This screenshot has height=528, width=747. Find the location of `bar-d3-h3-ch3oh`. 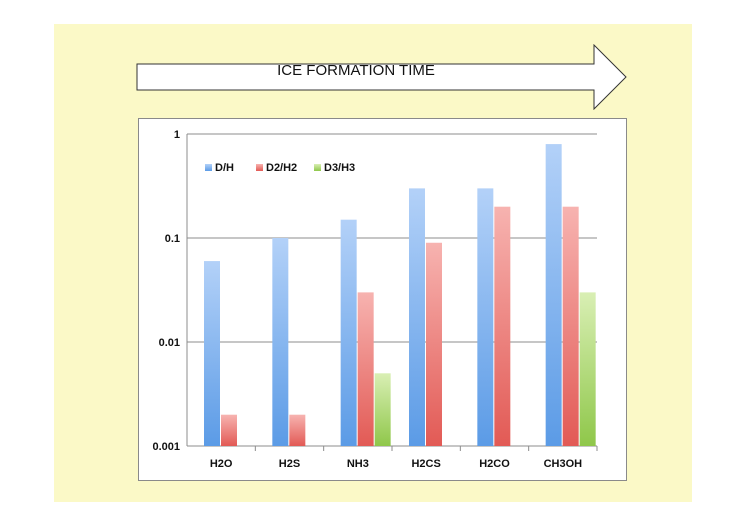

bar-d3-h3-ch3oh is located at coordinates (587, 369).